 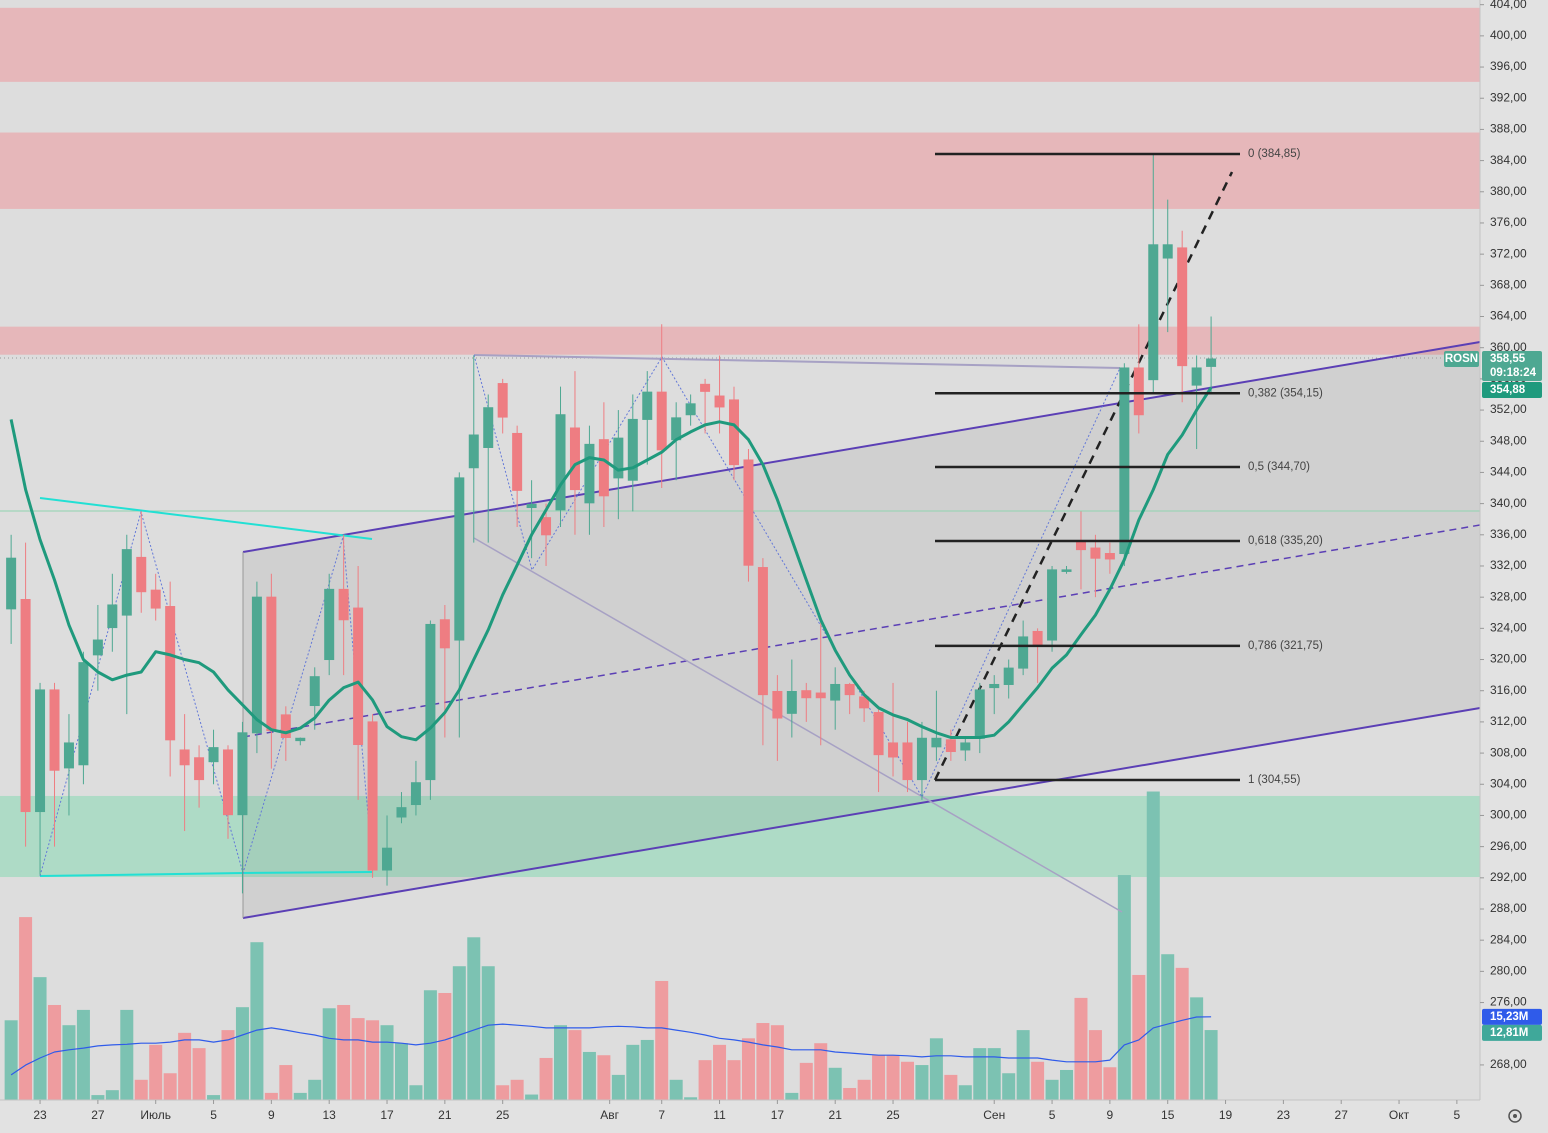 I want to click on x-tick-label: 7, so click(x=661, y=1115).